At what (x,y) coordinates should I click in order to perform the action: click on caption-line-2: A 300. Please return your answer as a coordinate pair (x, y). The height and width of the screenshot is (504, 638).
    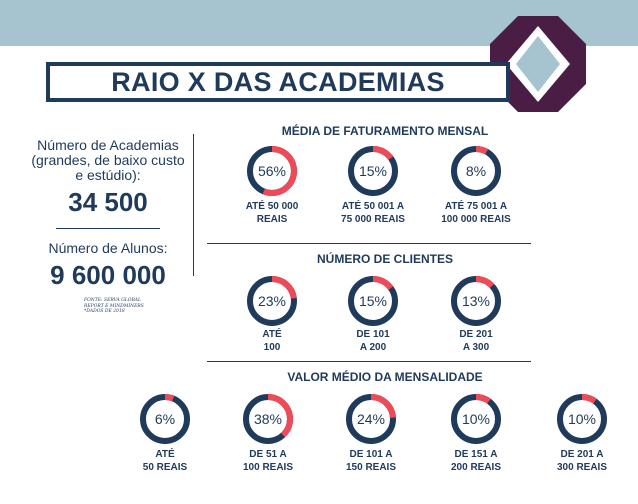
    Looking at the image, I should click on (476, 347).